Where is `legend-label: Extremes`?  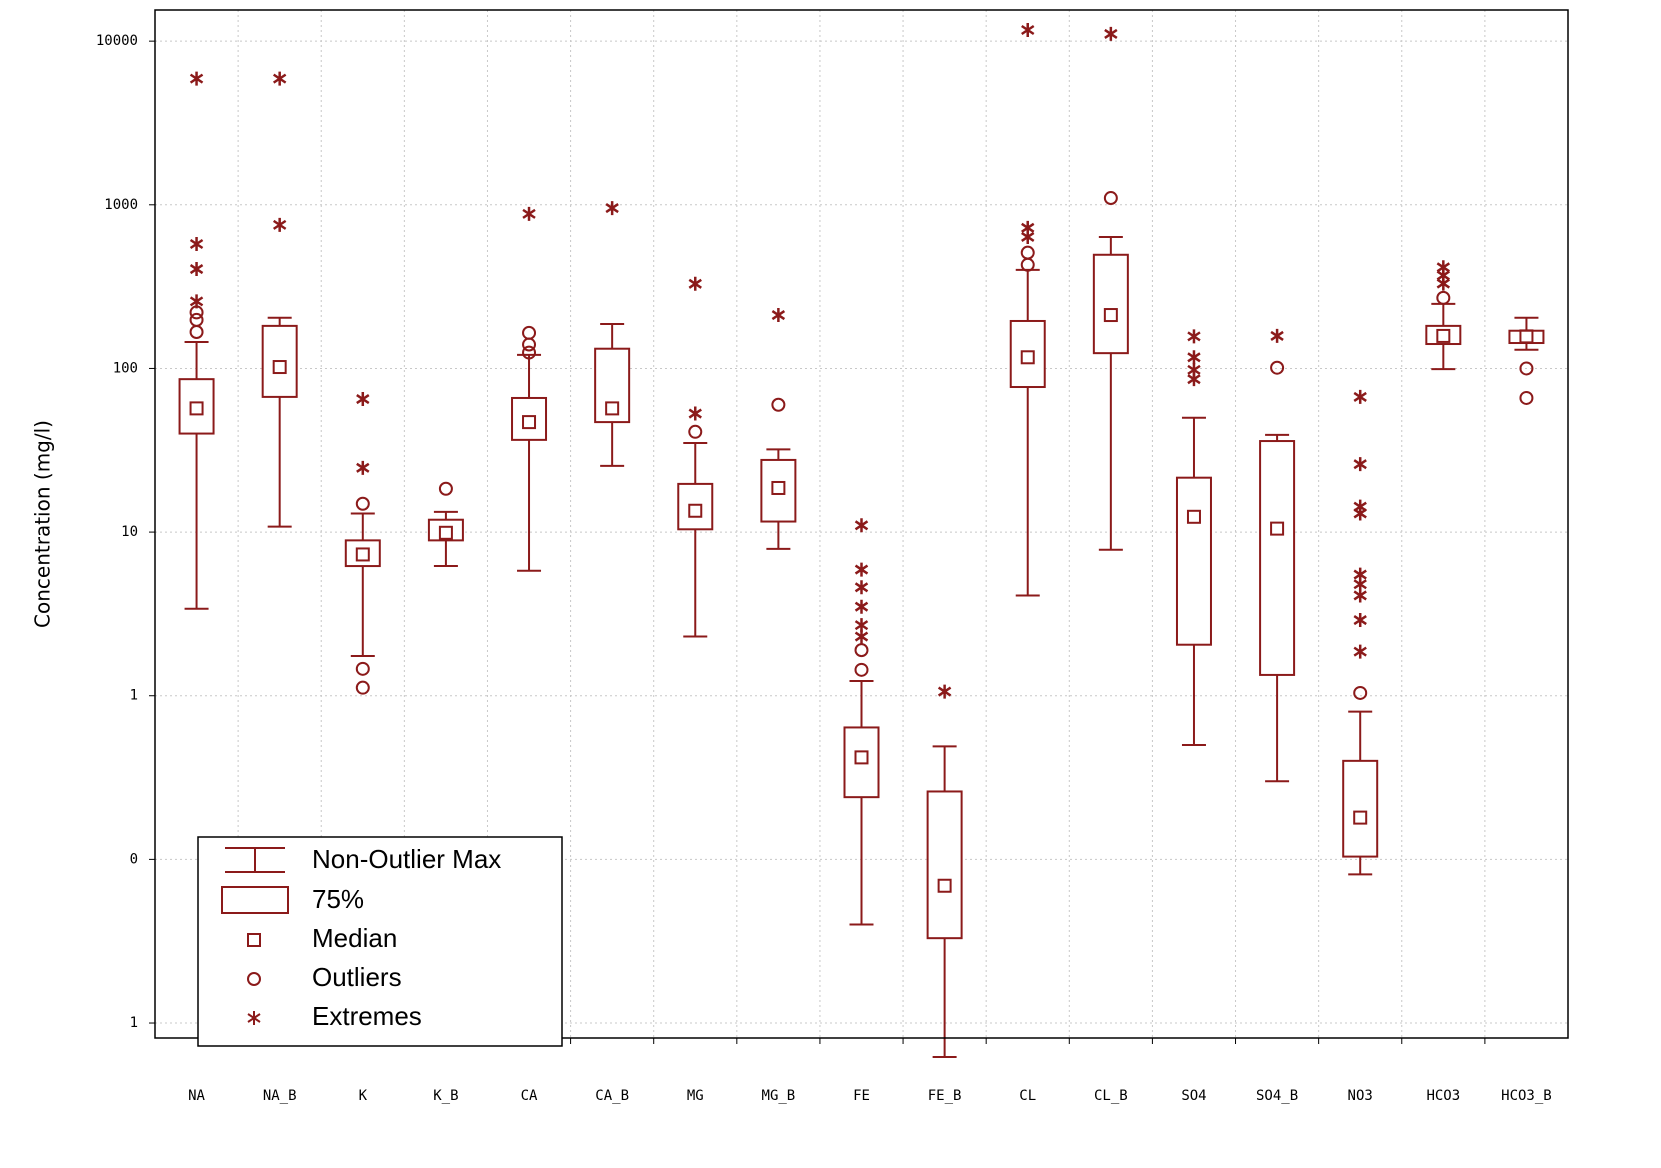 legend-label: Extremes is located at coordinates (367, 1016).